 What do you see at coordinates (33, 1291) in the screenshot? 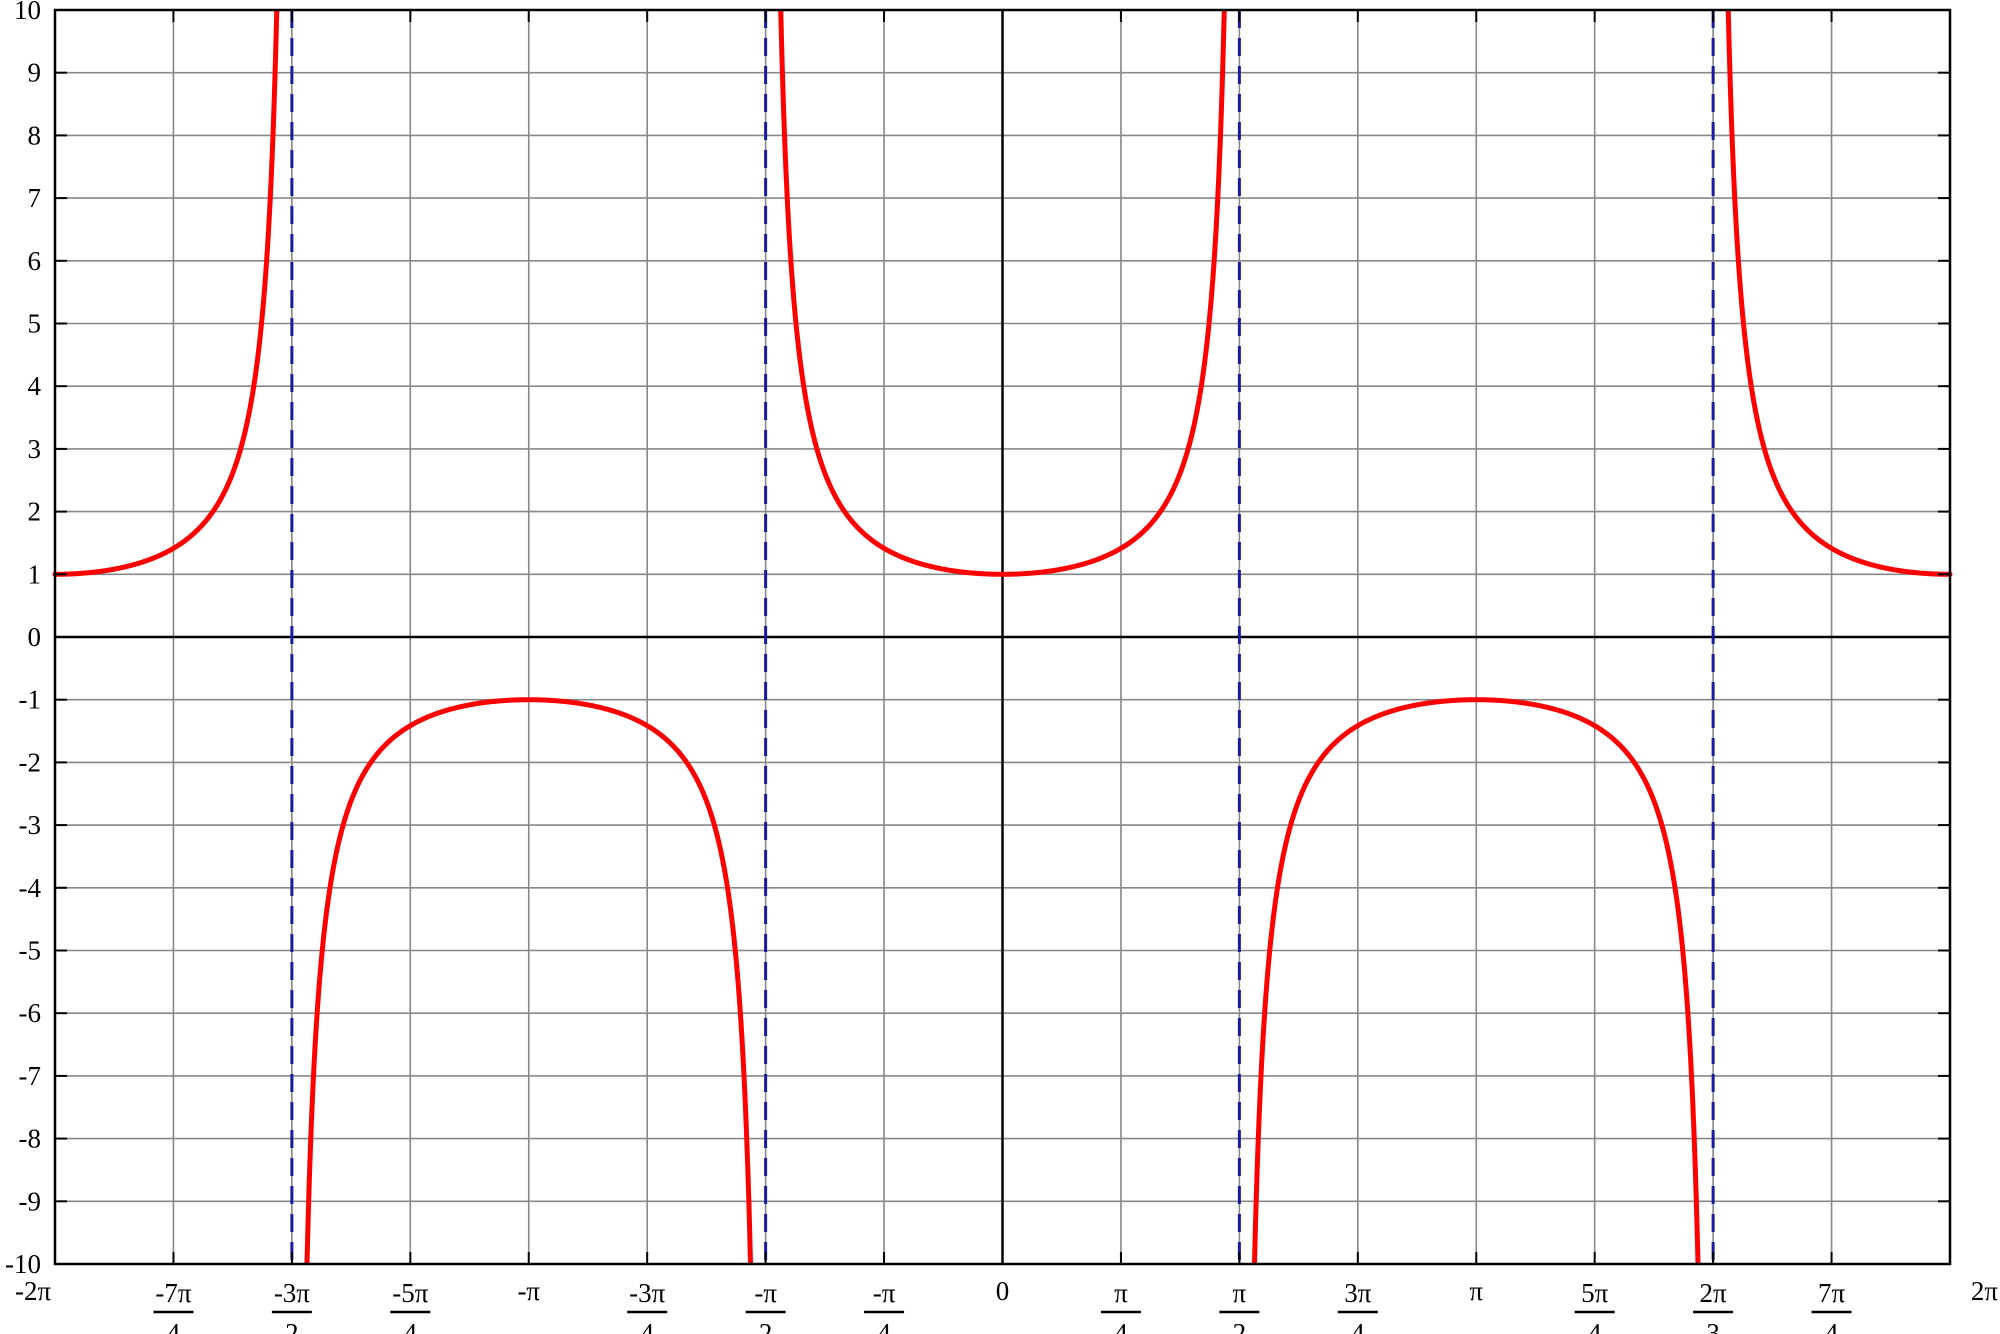
I see `x-tick-label: -2π` at bounding box center [33, 1291].